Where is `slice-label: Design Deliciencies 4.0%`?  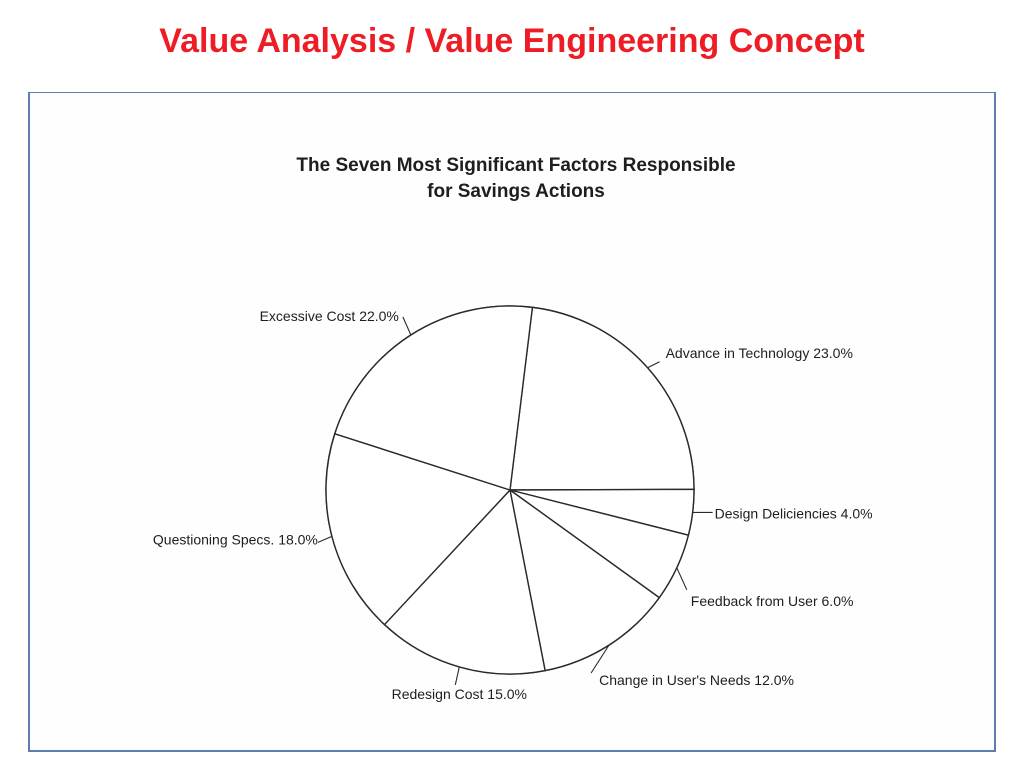
slice-label: Design Deliciencies 4.0% is located at coordinates (794, 513).